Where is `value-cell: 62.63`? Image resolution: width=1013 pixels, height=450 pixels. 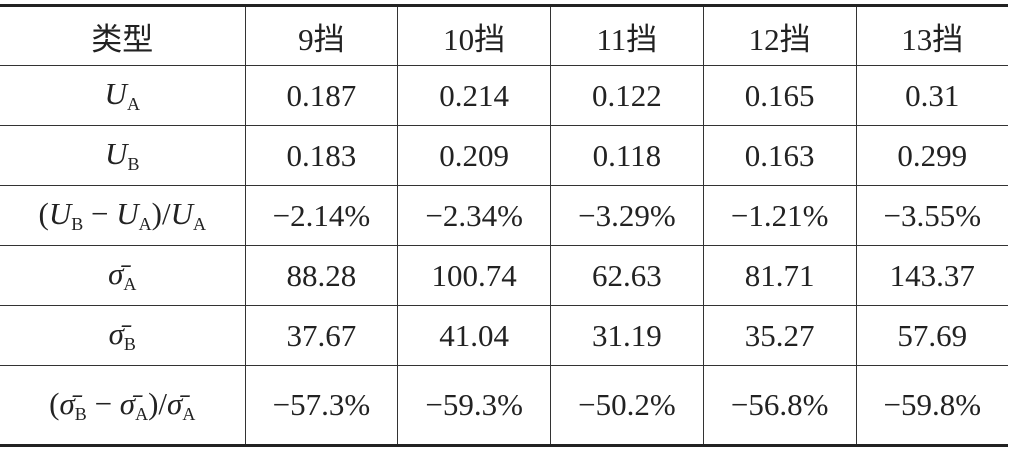
value-cell: 62.63 is located at coordinates (627, 275).